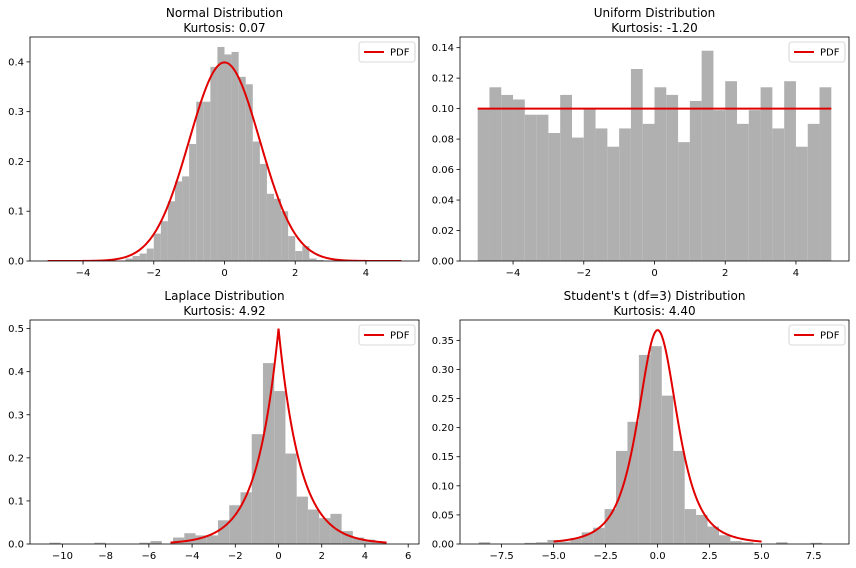 This screenshot has width=856, height=568. What do you see at coordinates (443, 399) in the screenshot?
I see `y-tick-label: 0.25` at bounding box center [443, 399].